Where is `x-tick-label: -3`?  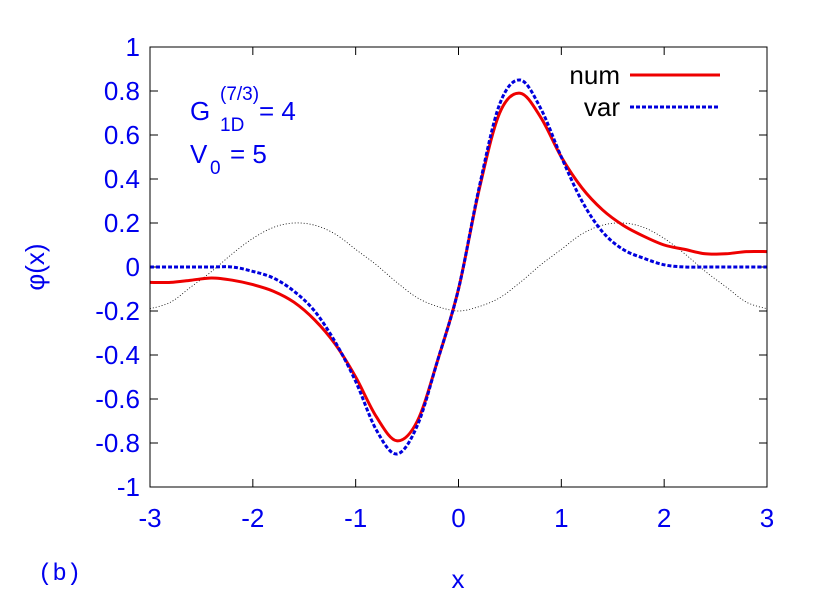 x-tick-label: -3 is located at coordinates (149, 518).